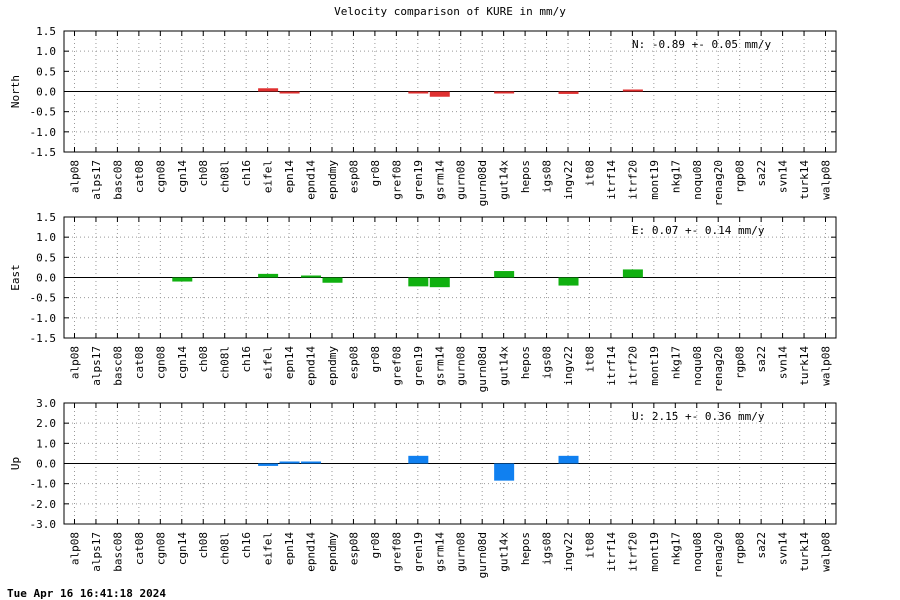 Image resolution: width=900 pixels, height=600 pixels. Describe the element at coordinates (15, 277) in the screenshot. I see `east-axis-label: East` at that location.